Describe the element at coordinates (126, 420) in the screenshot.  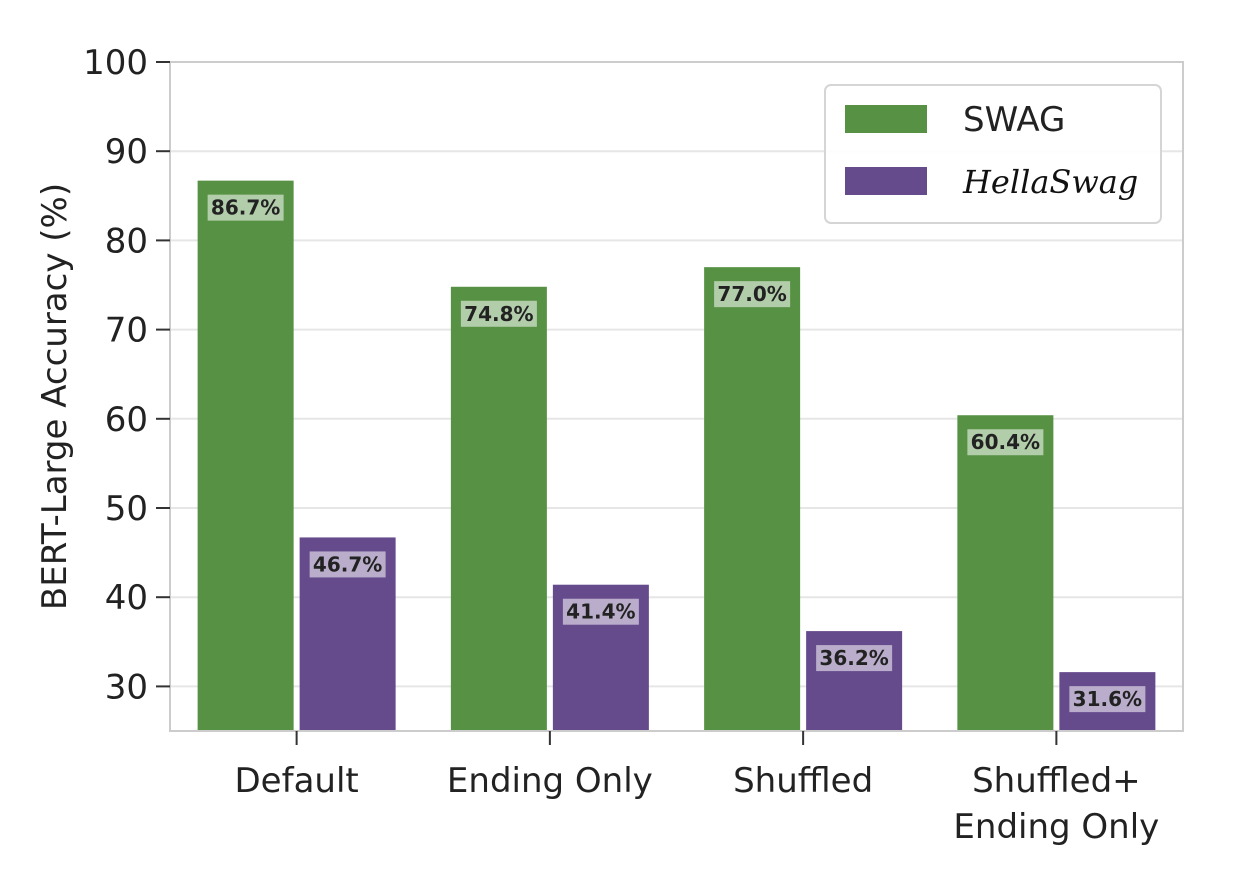
I see `y-tick-label: 60` at that location.